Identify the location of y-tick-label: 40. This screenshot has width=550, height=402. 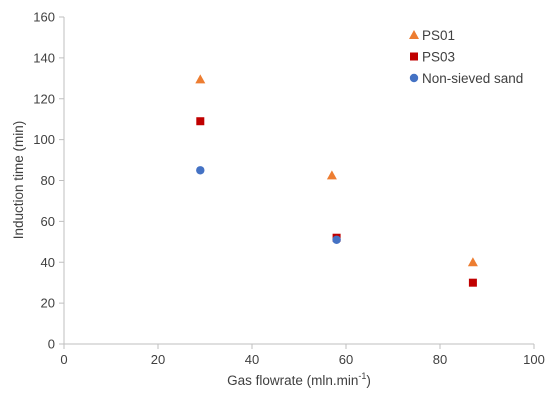
(48, 262).